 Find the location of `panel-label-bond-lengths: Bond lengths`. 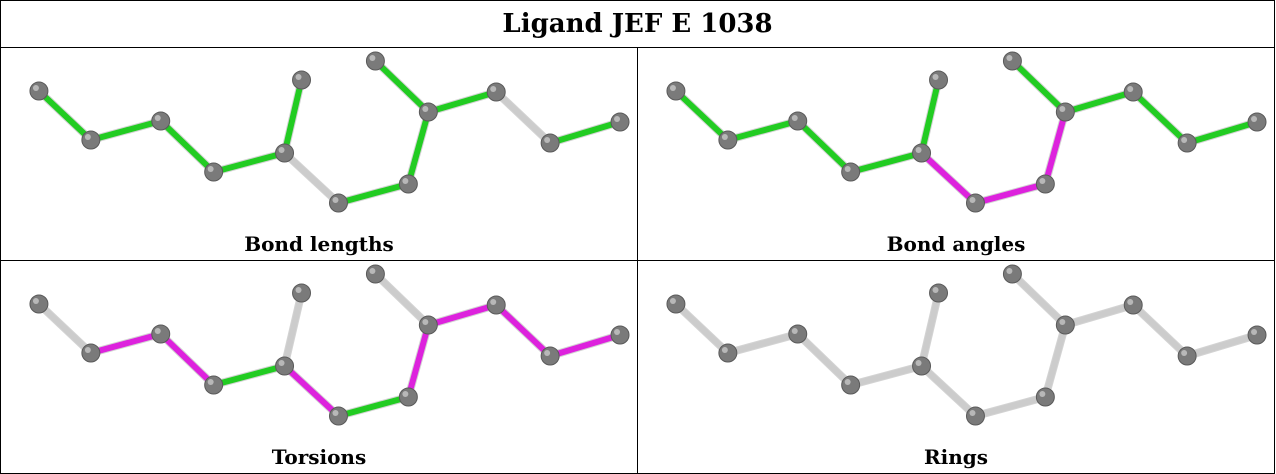

panel-label-bond-lengths: Bond lengths is located at coordinates (319, 244).